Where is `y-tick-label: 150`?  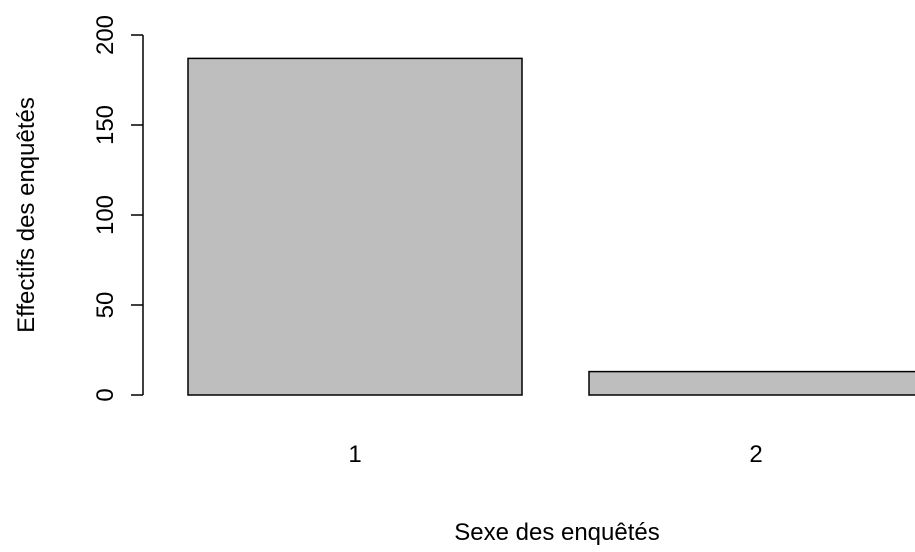
y-tick-label: 150 is located at coordinates (105, 125).